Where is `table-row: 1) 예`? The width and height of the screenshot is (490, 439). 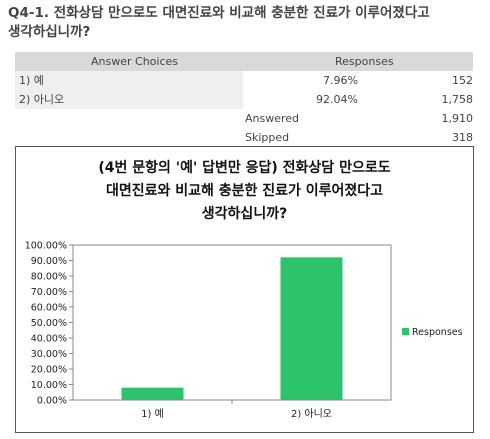
table-row: 1) 예 is located at coordinates (129, 80).